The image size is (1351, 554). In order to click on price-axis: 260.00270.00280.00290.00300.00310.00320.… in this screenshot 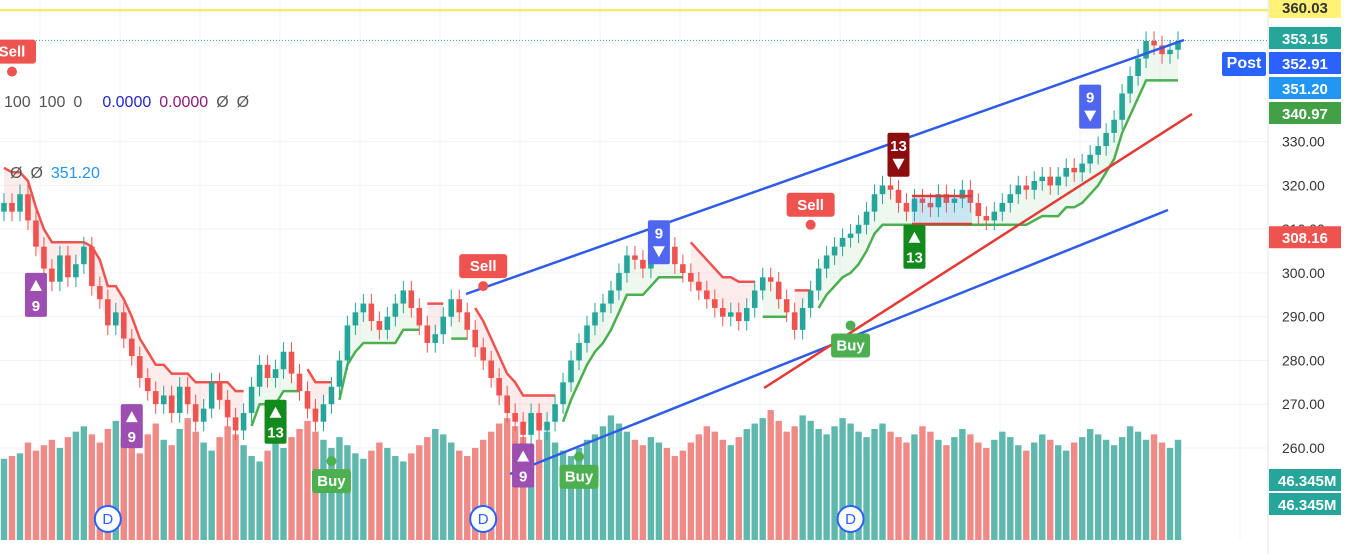, I will do `click(1309, 277)`.